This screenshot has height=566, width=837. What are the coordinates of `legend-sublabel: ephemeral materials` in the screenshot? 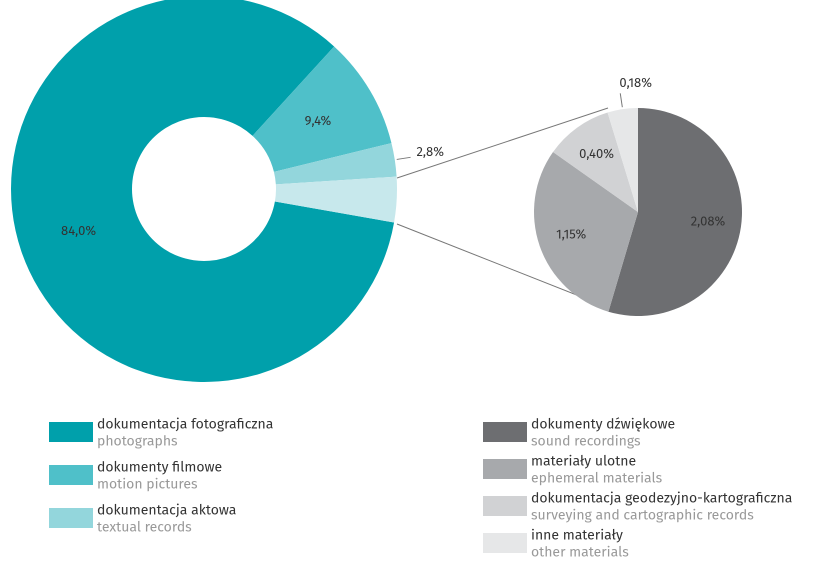 It's located at (597, 478).